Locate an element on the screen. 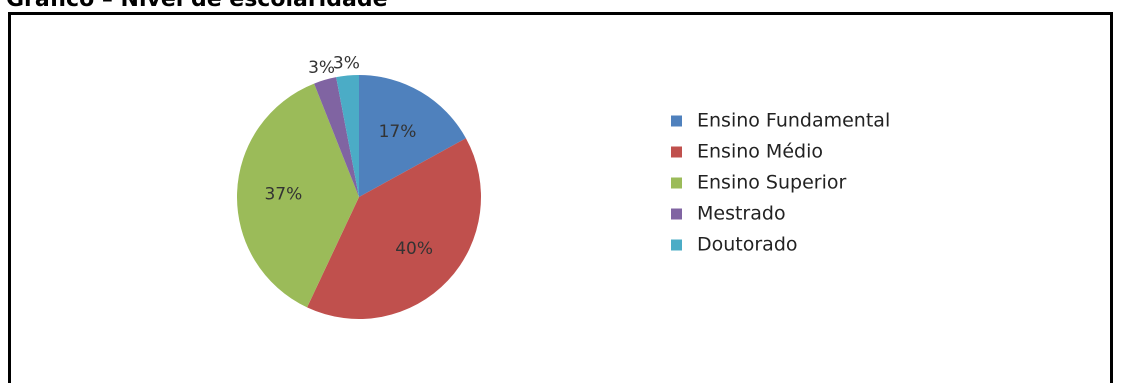 The image size is (1125, 383). legend-label-doutorado: Doutorado is located at coordinates (747, 245).